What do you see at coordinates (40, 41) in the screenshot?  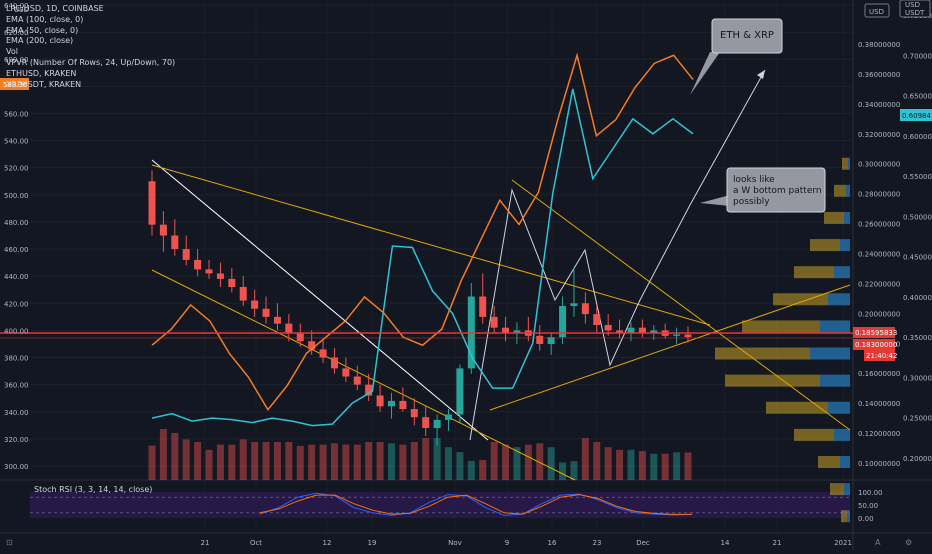 I see `legend-ema200: EMA (200, close)` at bounding box center [40, 41].